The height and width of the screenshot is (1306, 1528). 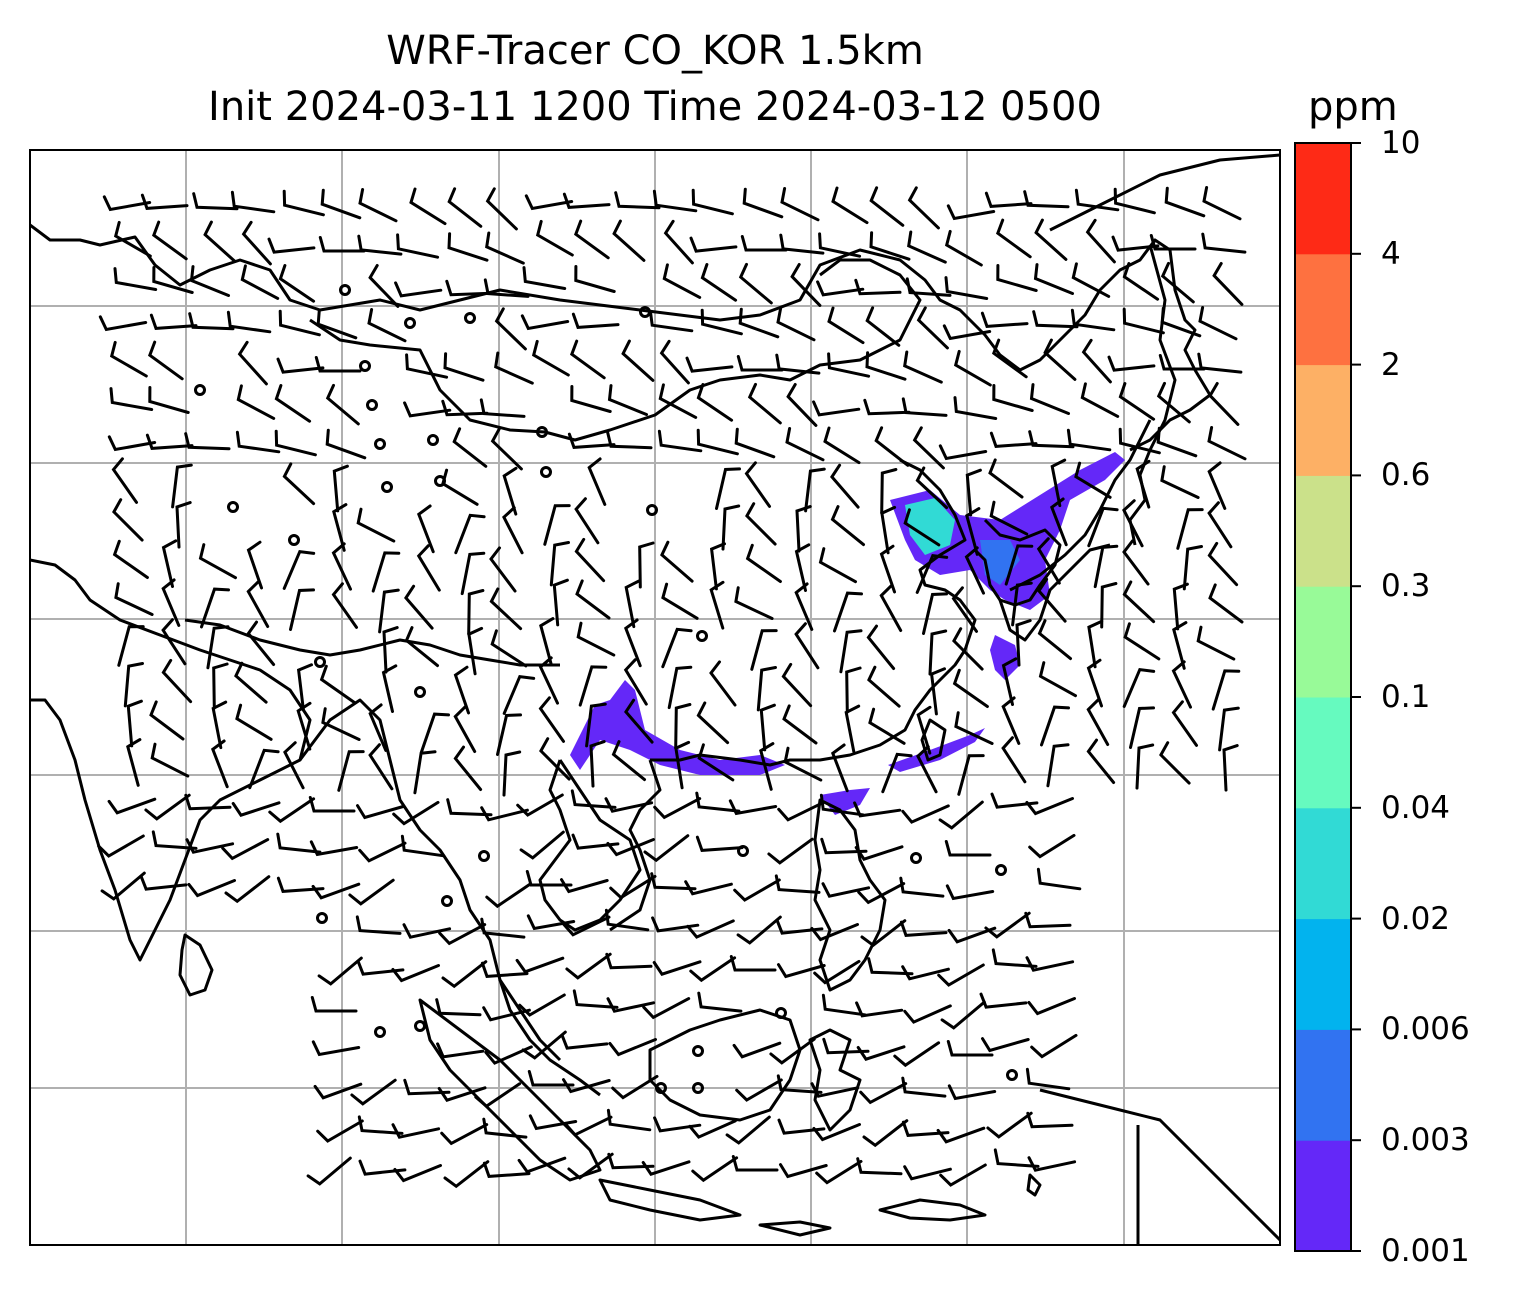 What do you see at coordinates (900, 1205) in the screenshot?
I see `coast-small-islands` at bounding box center [900, 1205].